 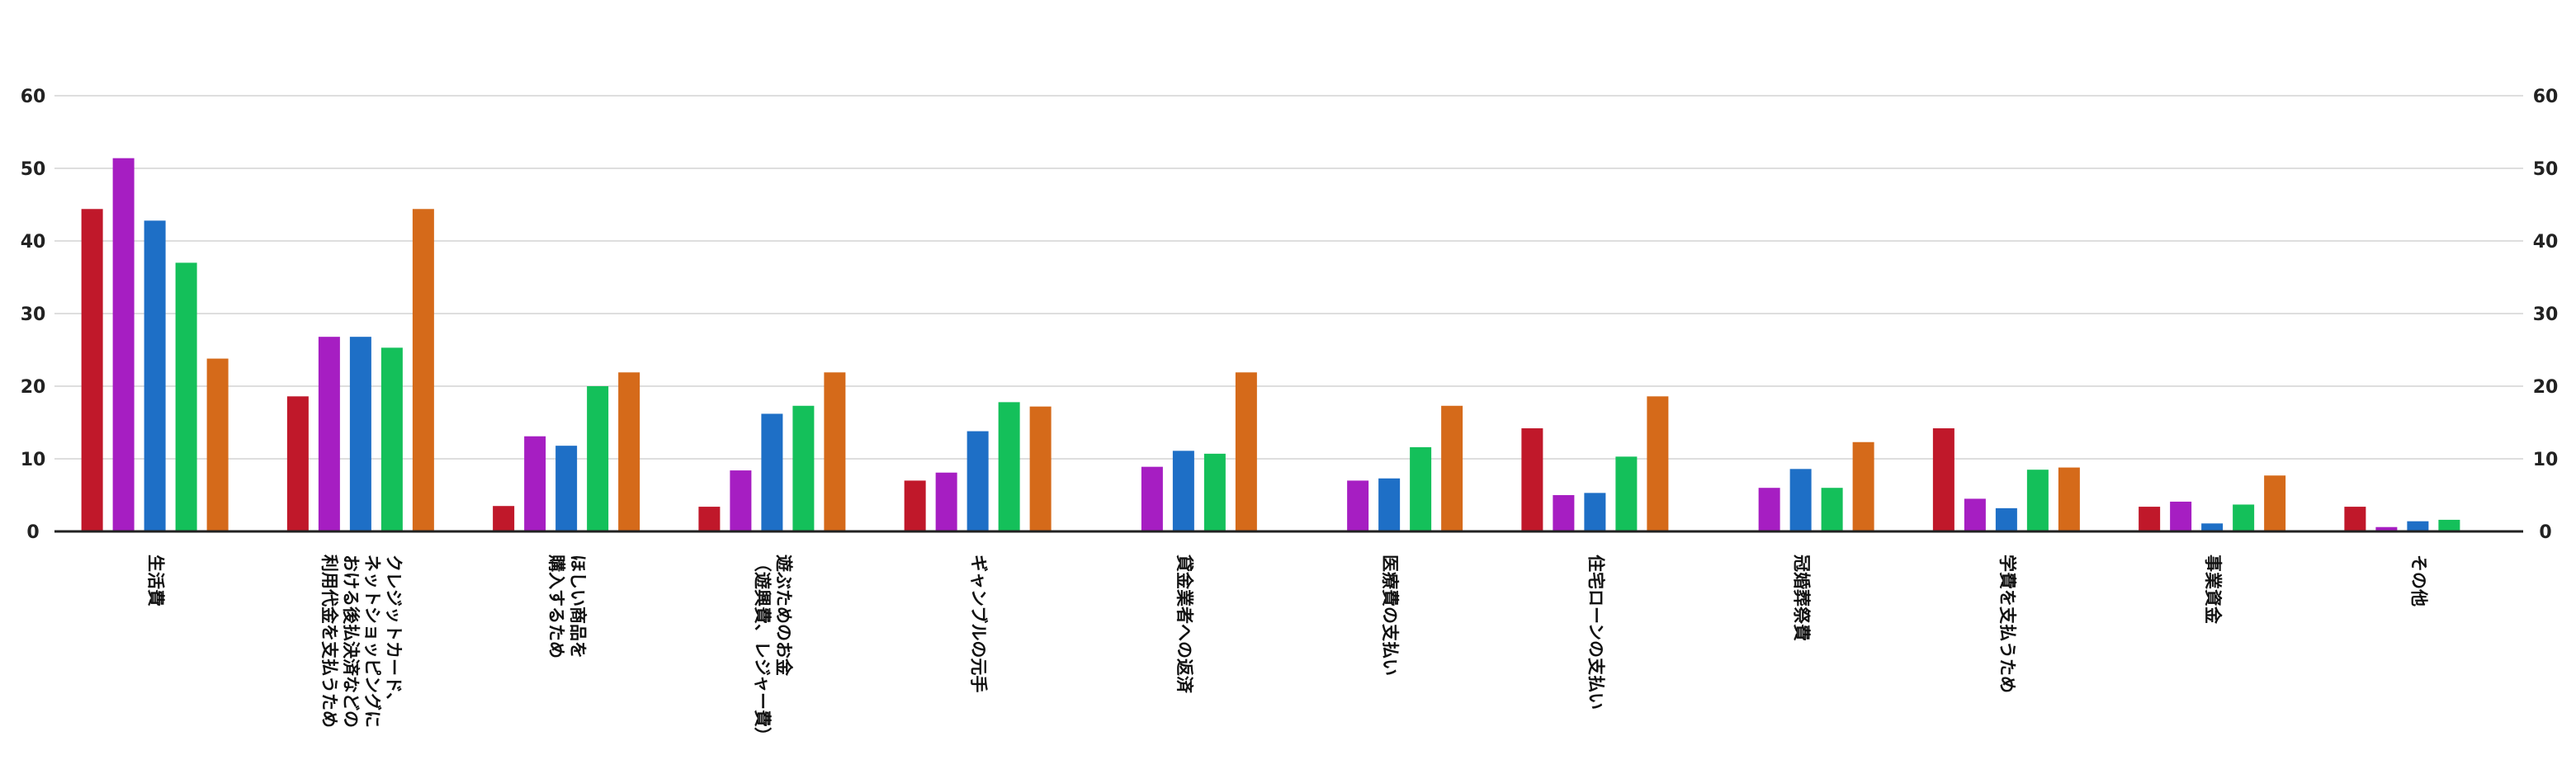 I want to click on category-label: 医療費の支払い, so click(x=1390, y=615).